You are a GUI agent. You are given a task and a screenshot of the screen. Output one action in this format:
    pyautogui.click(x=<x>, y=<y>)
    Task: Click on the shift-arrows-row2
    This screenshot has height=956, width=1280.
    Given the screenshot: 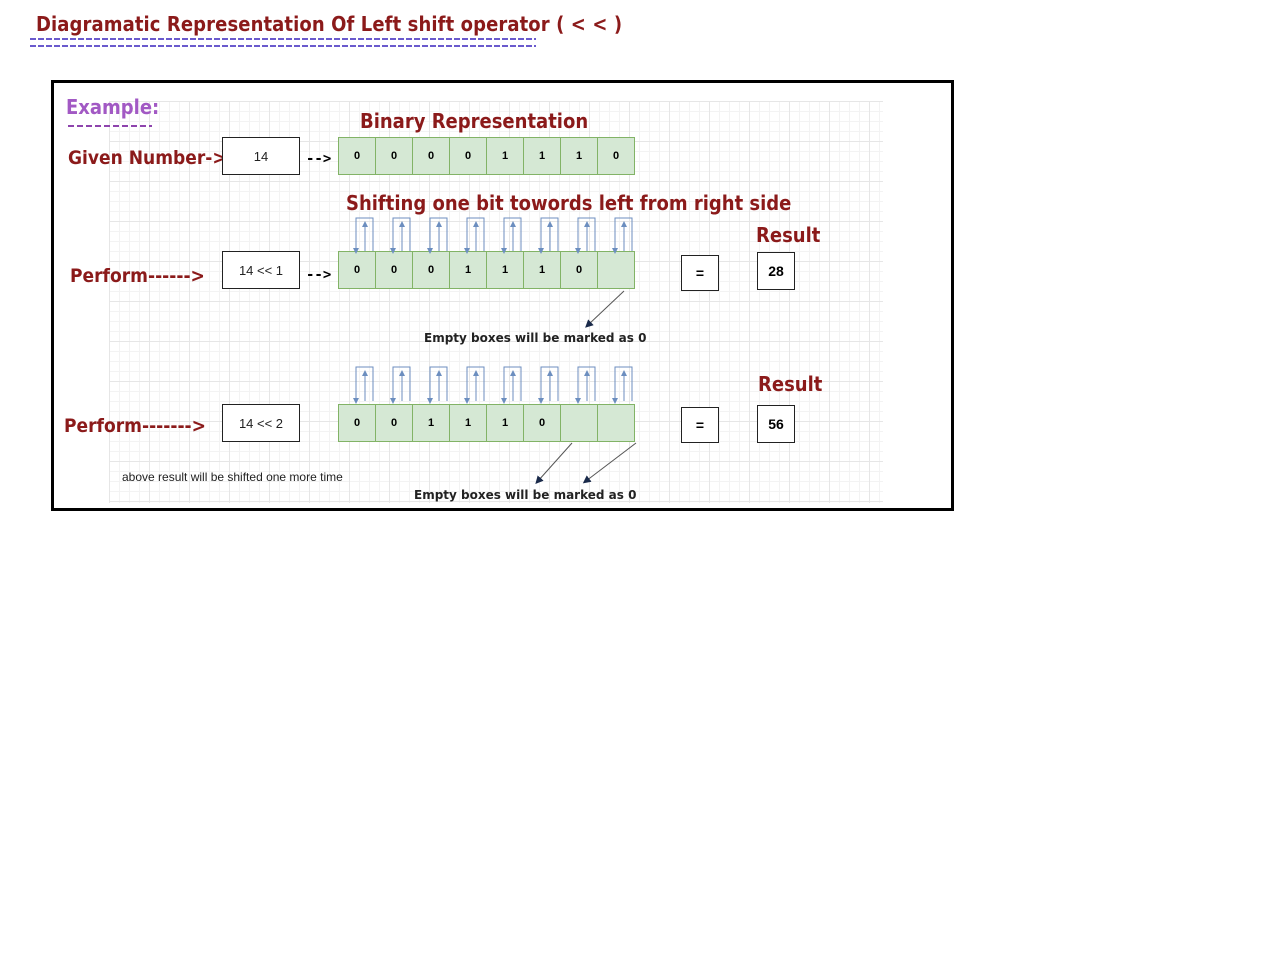 What is the action you would take?
    pyautogui.click(x=493, y=235)
    